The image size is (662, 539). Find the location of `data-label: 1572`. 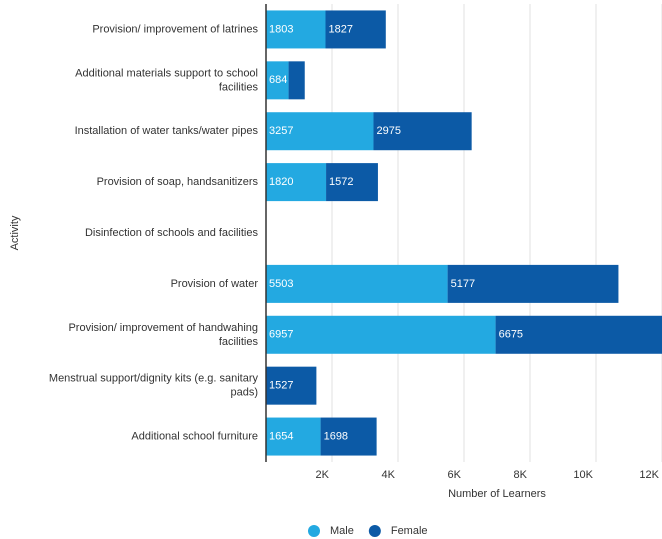

data-label: 1572 is located at coordinates (341, 182).